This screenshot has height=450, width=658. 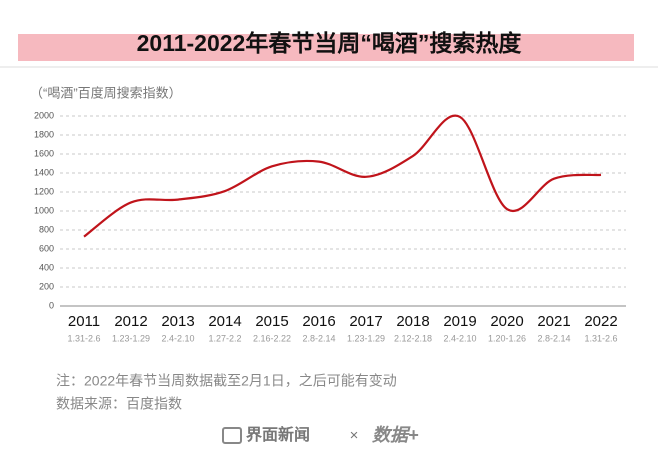 I want to click on note: 数据来源：百度指数, so click(x=119, y=404).